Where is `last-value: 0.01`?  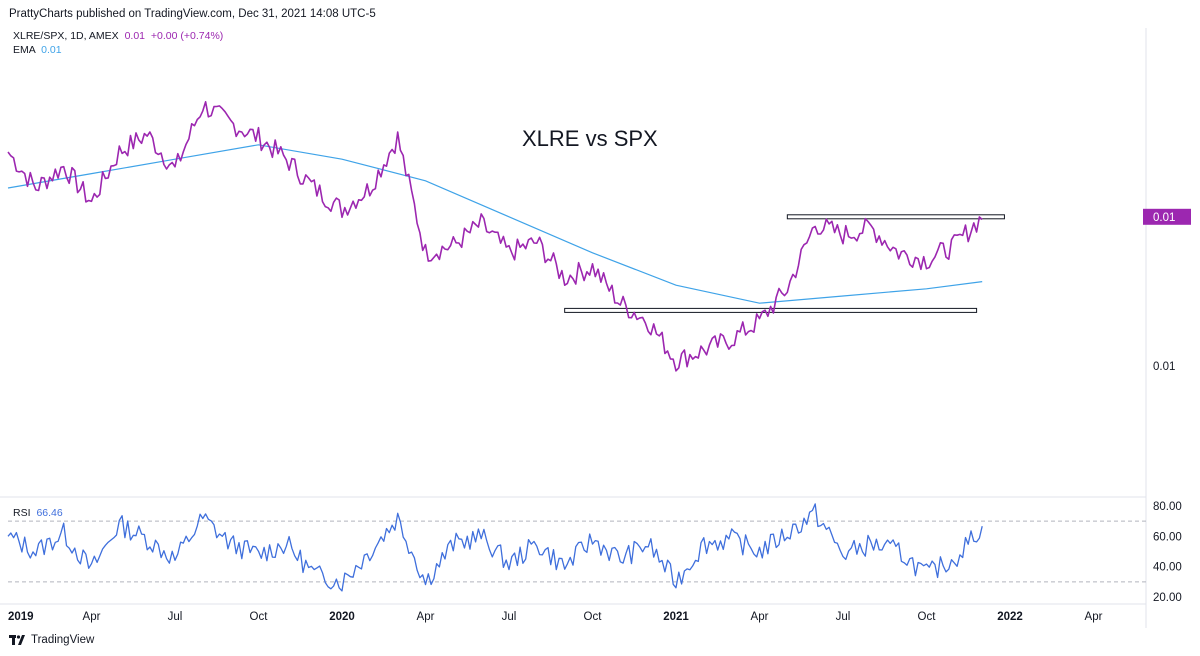
last-value: 0.01 is located at coordinates (134, 36).